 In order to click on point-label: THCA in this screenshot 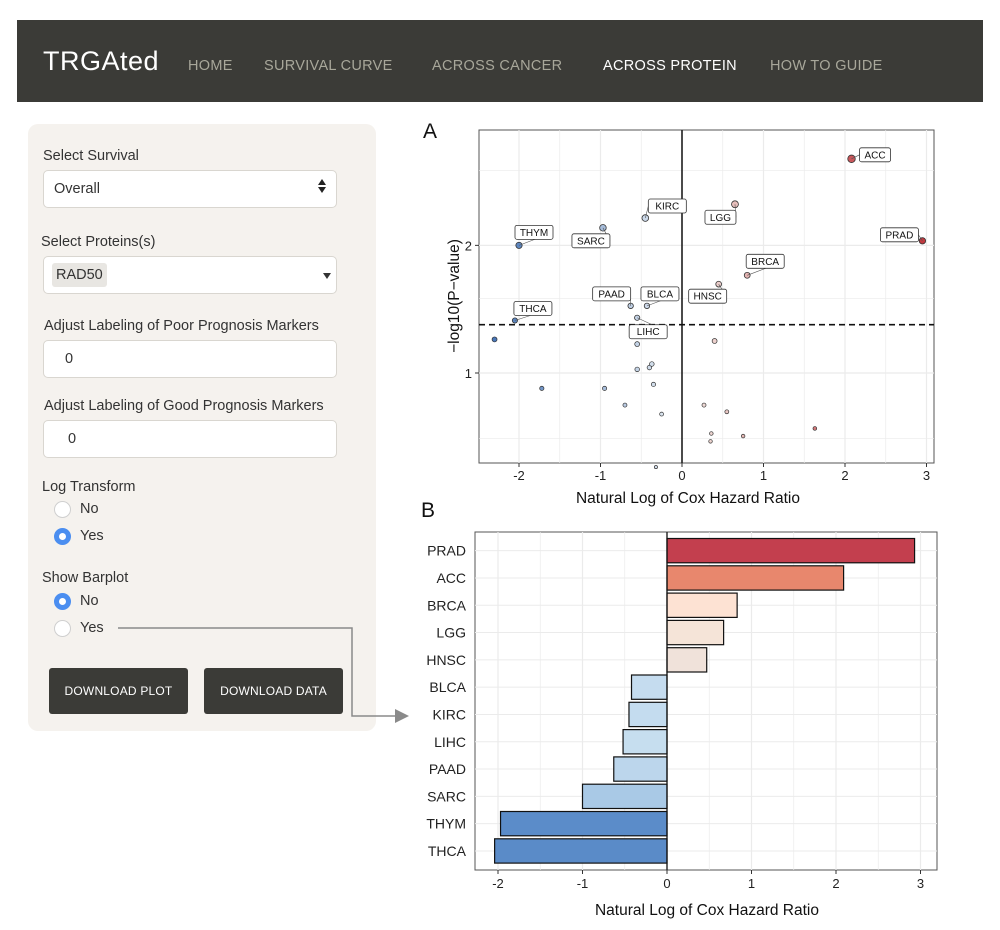, I will do `click(533, 309)`.